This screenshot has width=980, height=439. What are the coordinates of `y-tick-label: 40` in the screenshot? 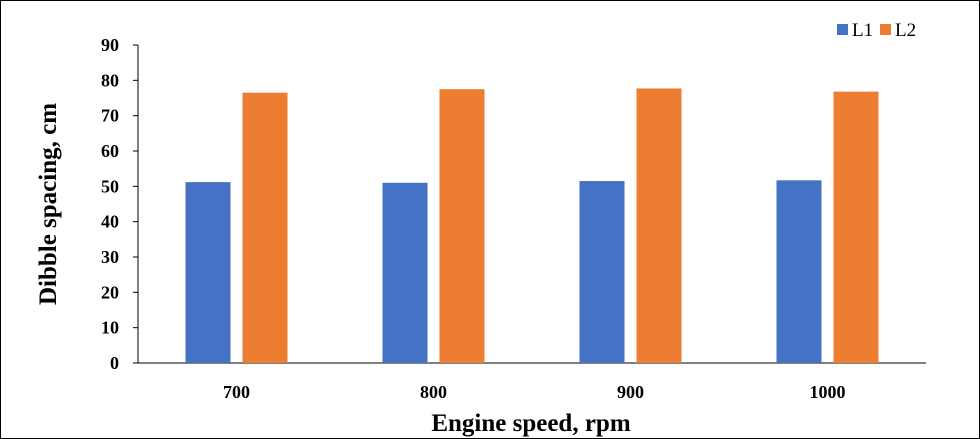 It's located at (110, 222).